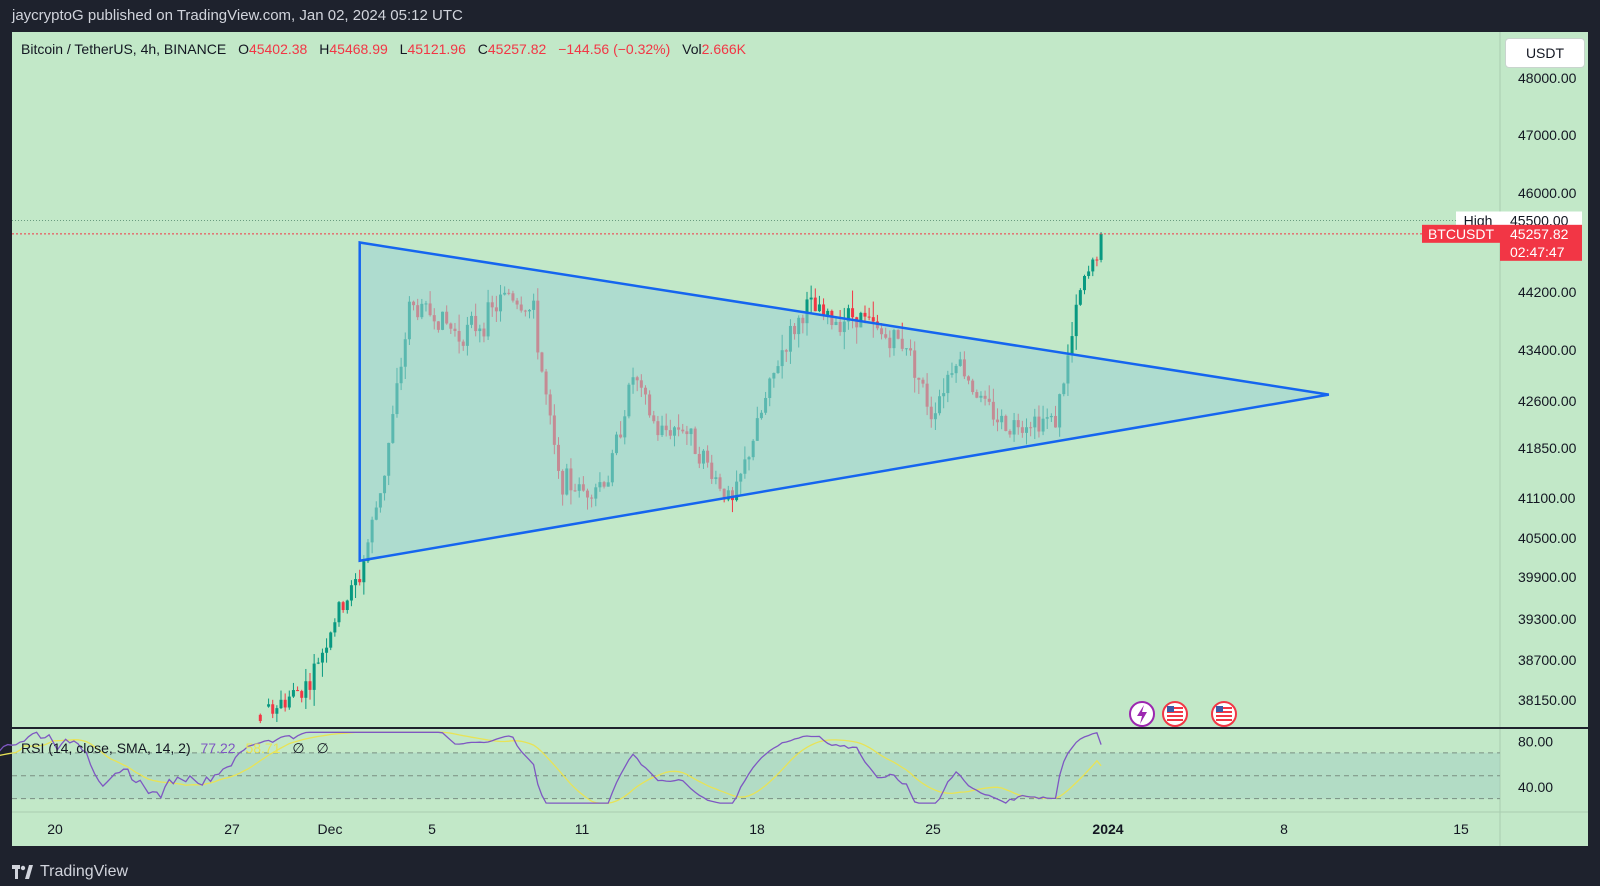 Image resolution: width=1600 pixels, height=886 pixels. What do you see at coordinates (84, 871) in the screenshot?
I see `footer-brand-label: TradingView` at bounding box center [84, 871].